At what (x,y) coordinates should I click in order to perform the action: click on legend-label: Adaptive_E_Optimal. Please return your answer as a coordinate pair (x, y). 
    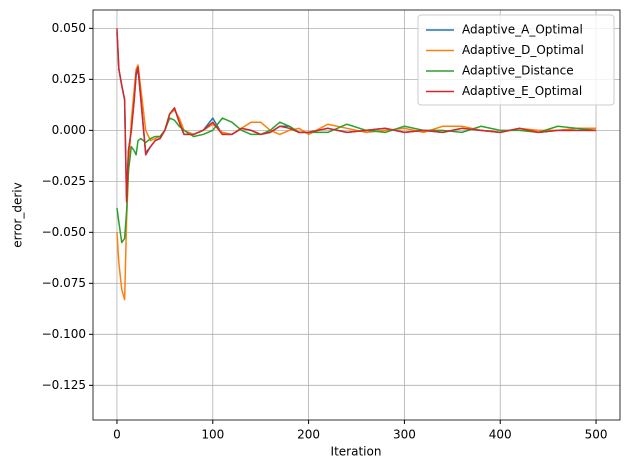
    Looking at the image, I should click on (522, 91).